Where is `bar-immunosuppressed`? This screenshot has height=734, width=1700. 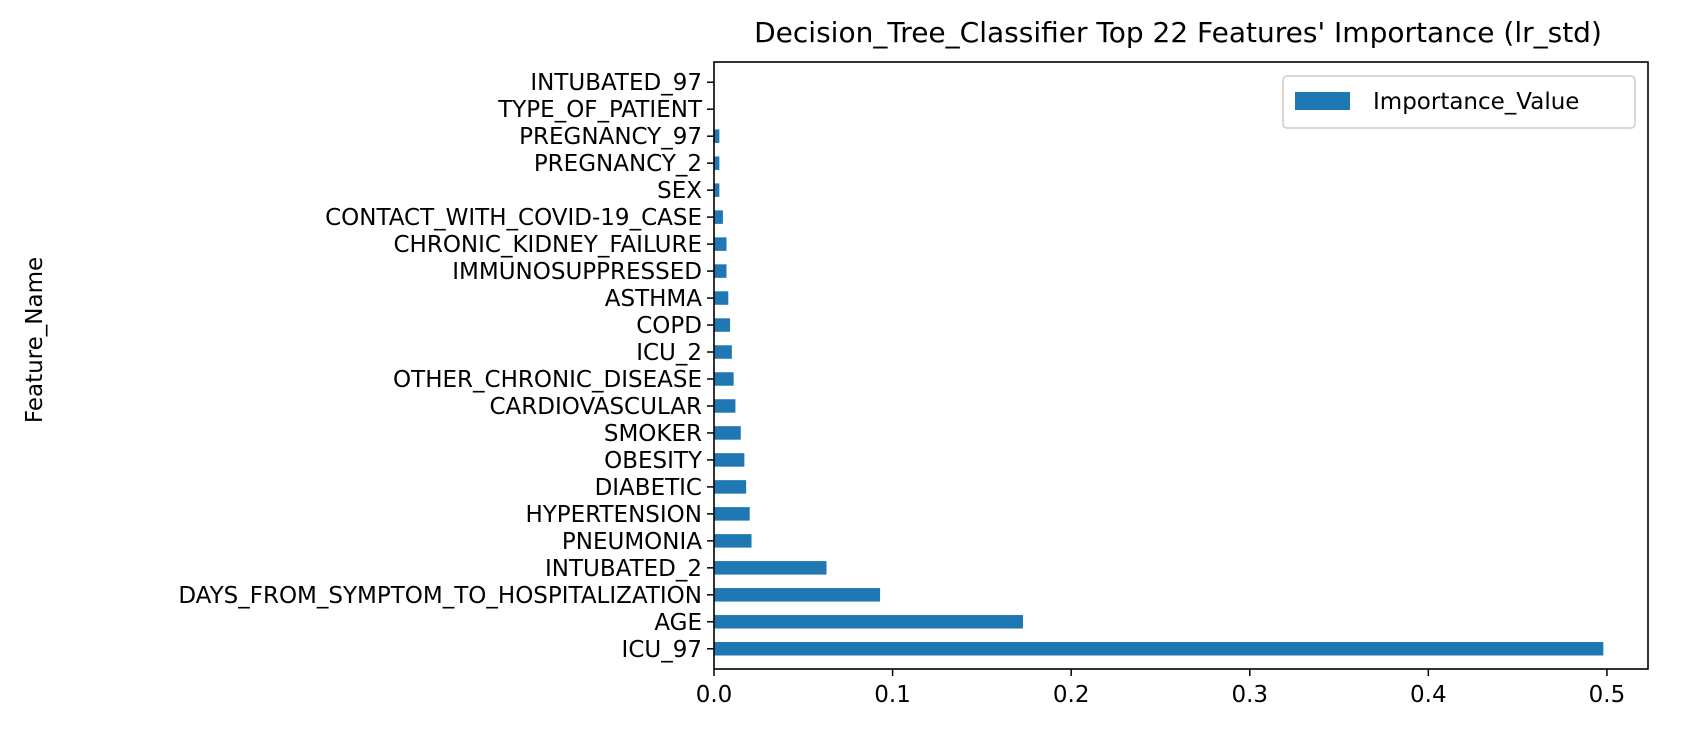
bar-immunosuppressed is located at coordinates (720, 271).